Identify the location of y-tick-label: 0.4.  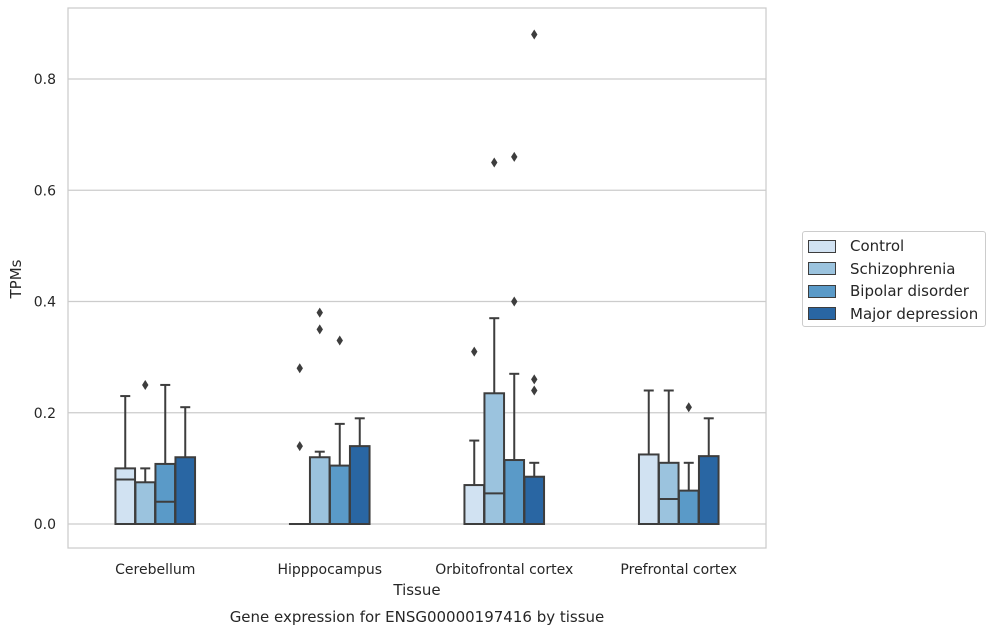
(45, 303).